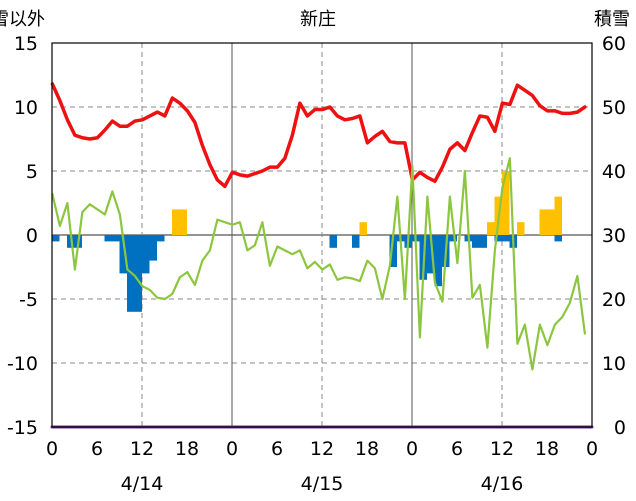 The height and width of the screenshot is (501, 636). I want to click on y-left-tick-label: -15, so click(22, 428).